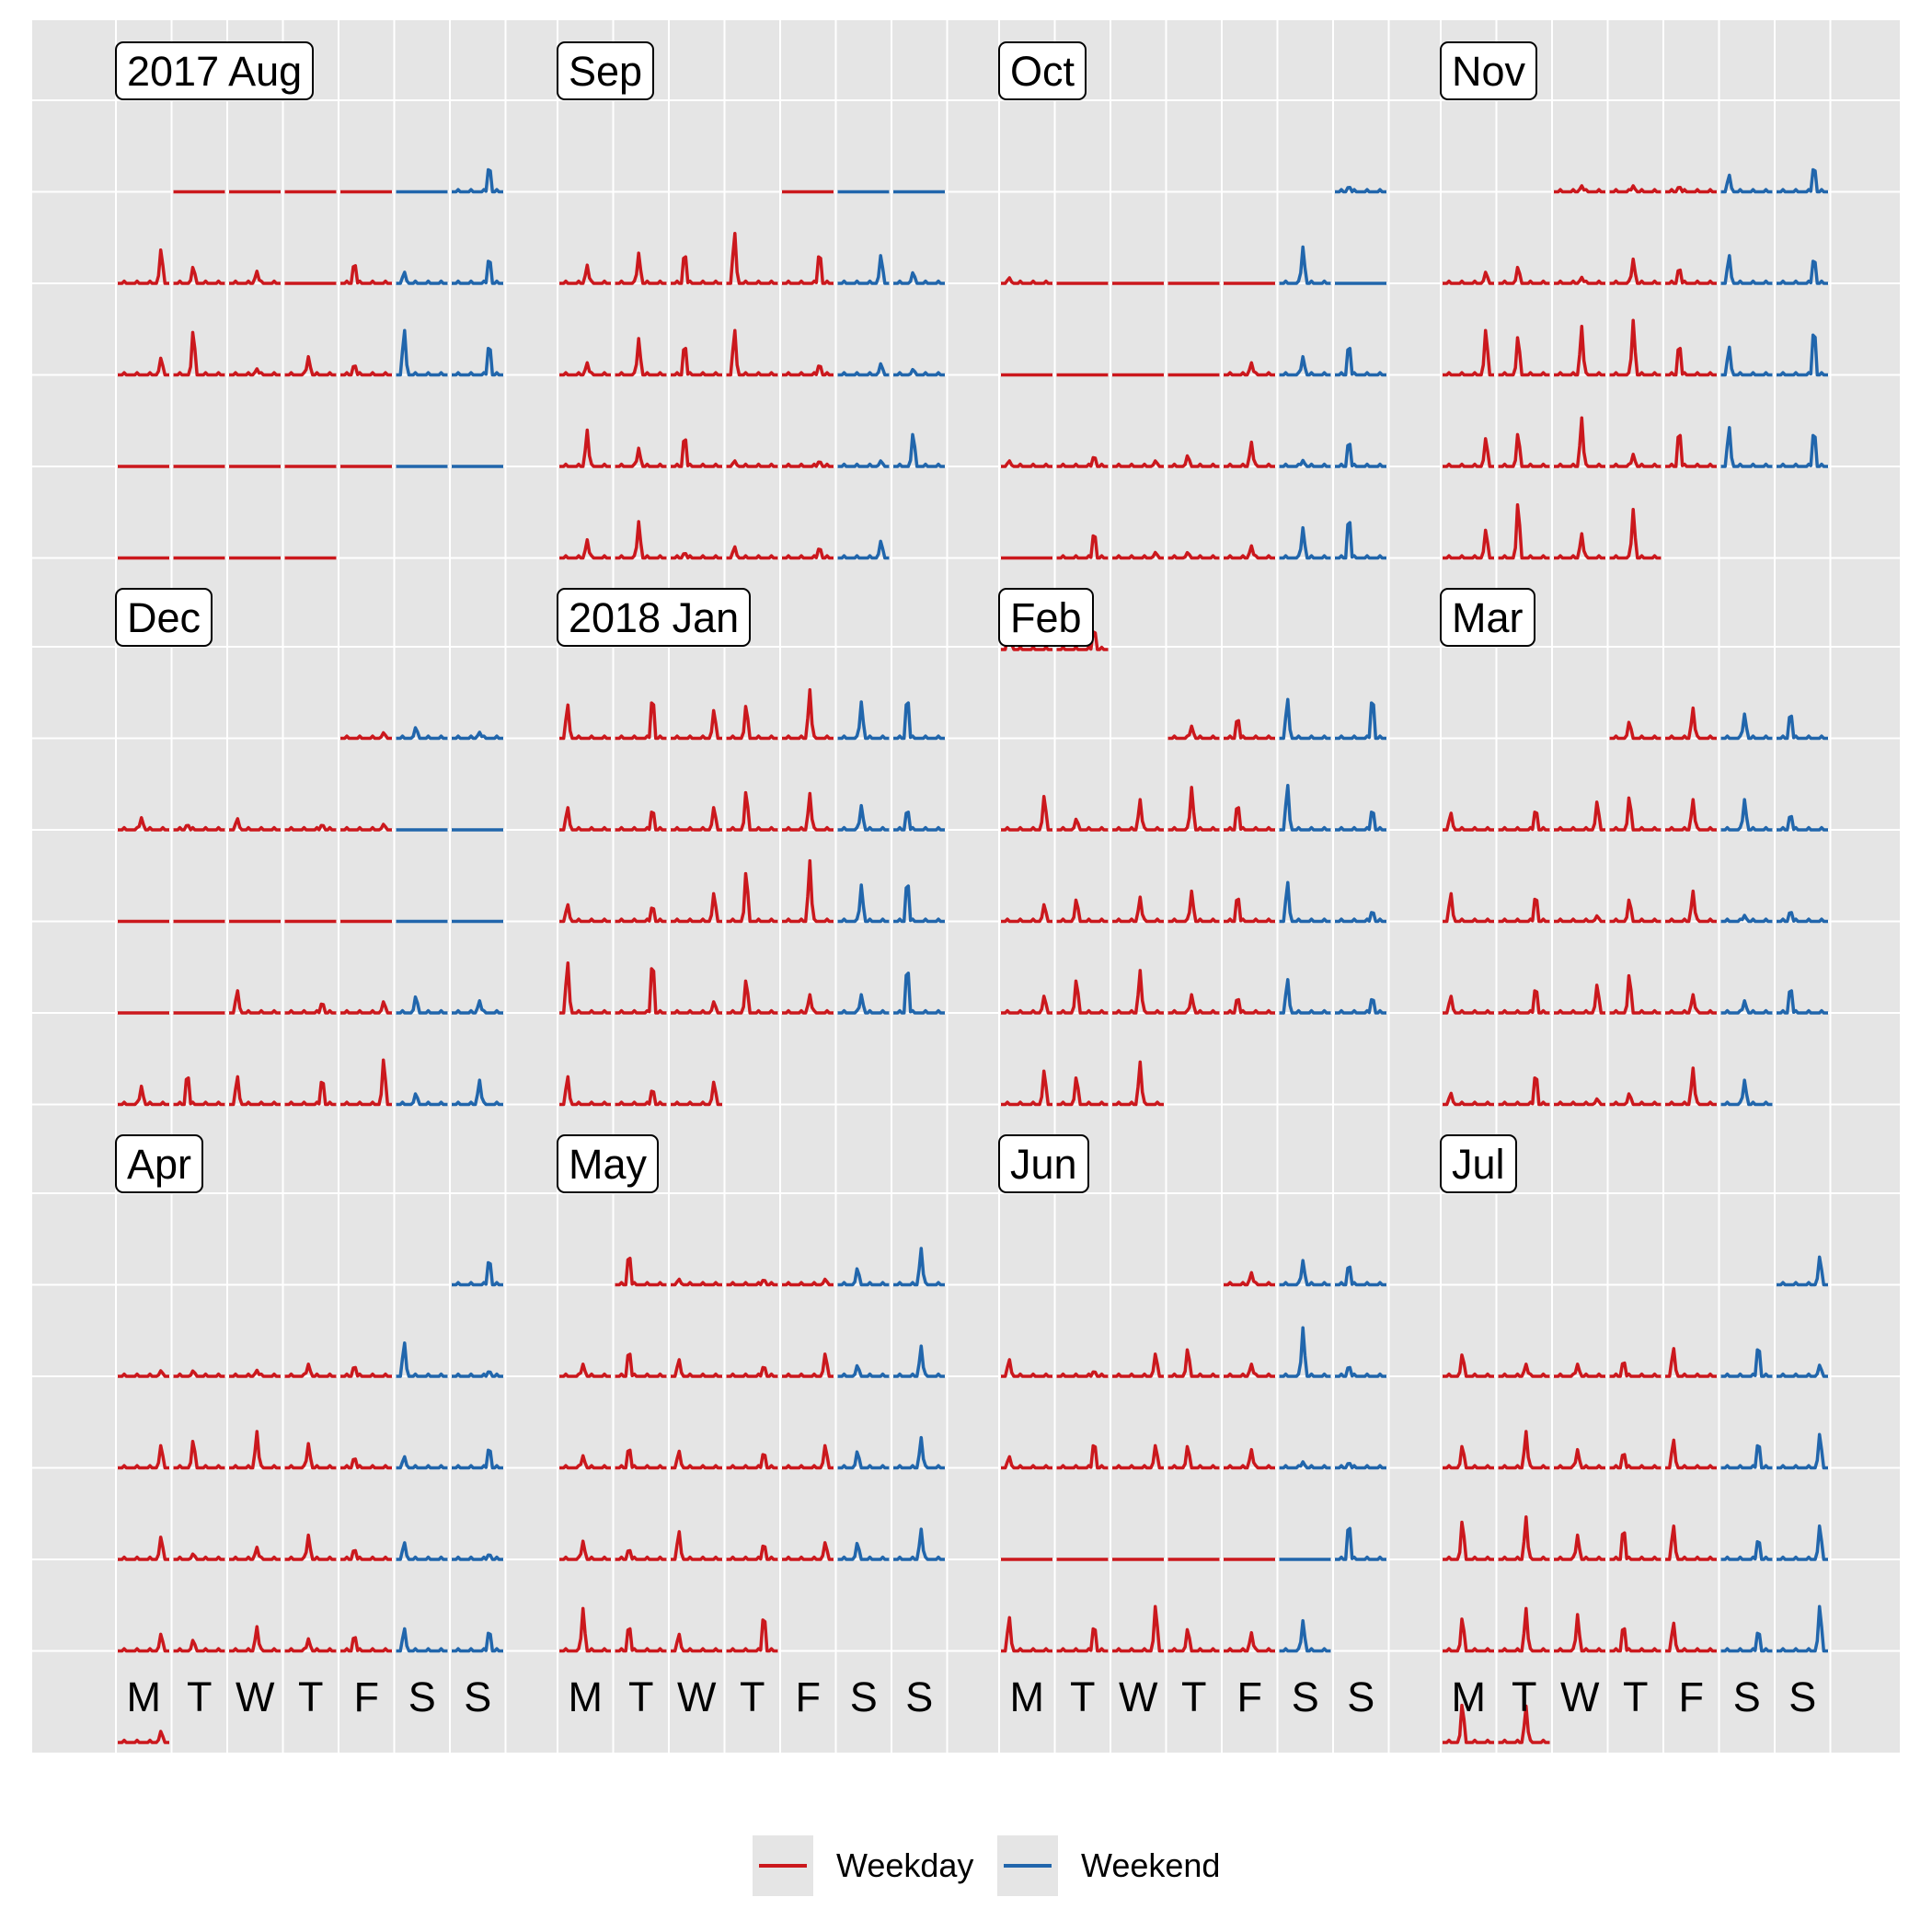  Describe the element at coordinates (1478, 1164) in the screenshot. I see `month-label-text: Jul` at that location.